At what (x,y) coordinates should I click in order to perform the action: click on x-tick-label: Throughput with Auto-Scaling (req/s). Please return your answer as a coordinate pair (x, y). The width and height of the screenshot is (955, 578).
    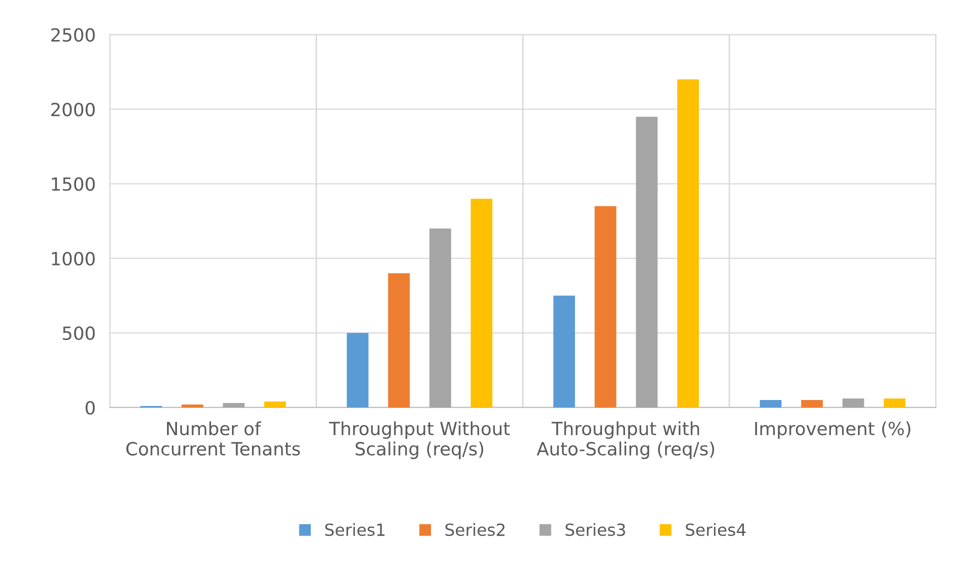
    Looking at the image, I should click on (625, 440).